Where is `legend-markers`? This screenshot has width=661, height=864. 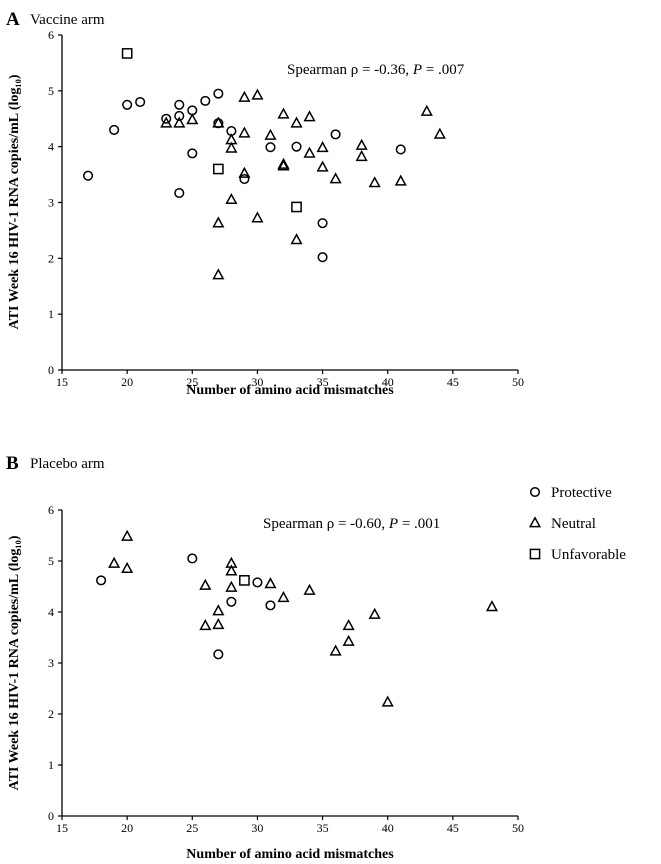 legend-markers is located at coordinates (535, 523).